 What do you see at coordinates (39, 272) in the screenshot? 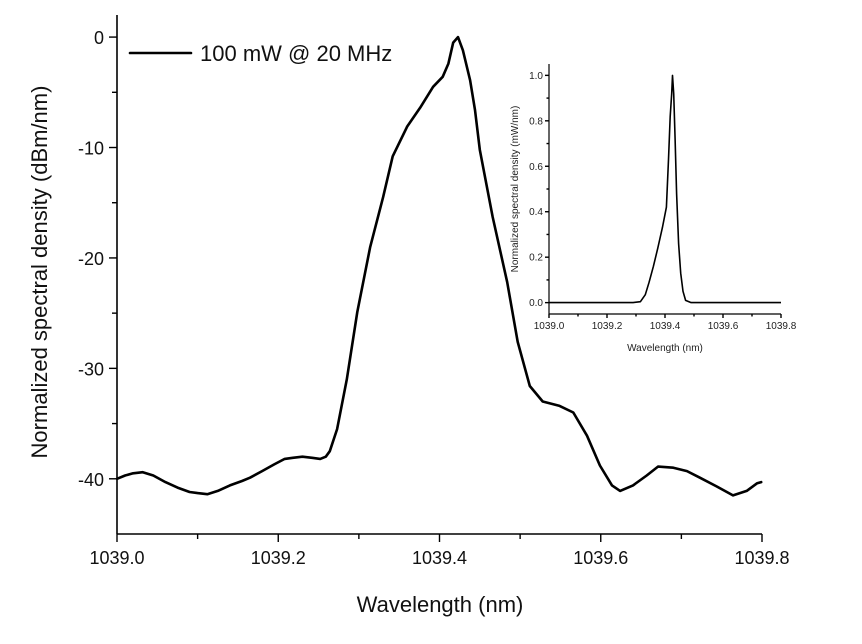
I see `main-y-axis-title: Normalized spectral density (dBm/nm)` at bounding box center [39, 272].